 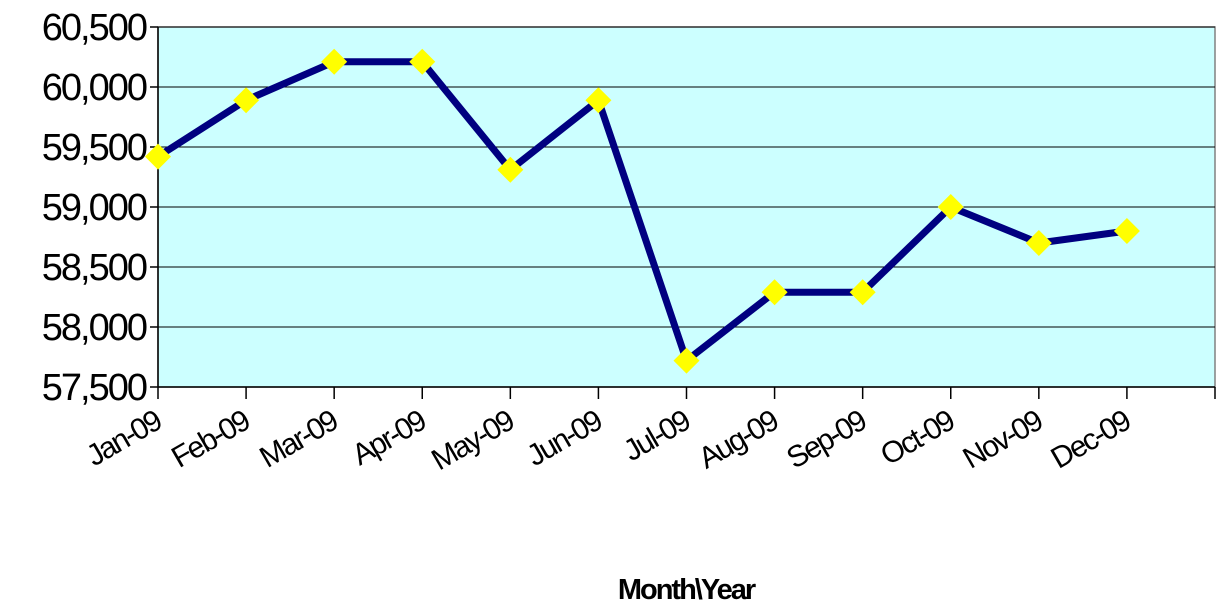 I want to click on x-tick-label: Aug-09, so click(x=738, y=440).